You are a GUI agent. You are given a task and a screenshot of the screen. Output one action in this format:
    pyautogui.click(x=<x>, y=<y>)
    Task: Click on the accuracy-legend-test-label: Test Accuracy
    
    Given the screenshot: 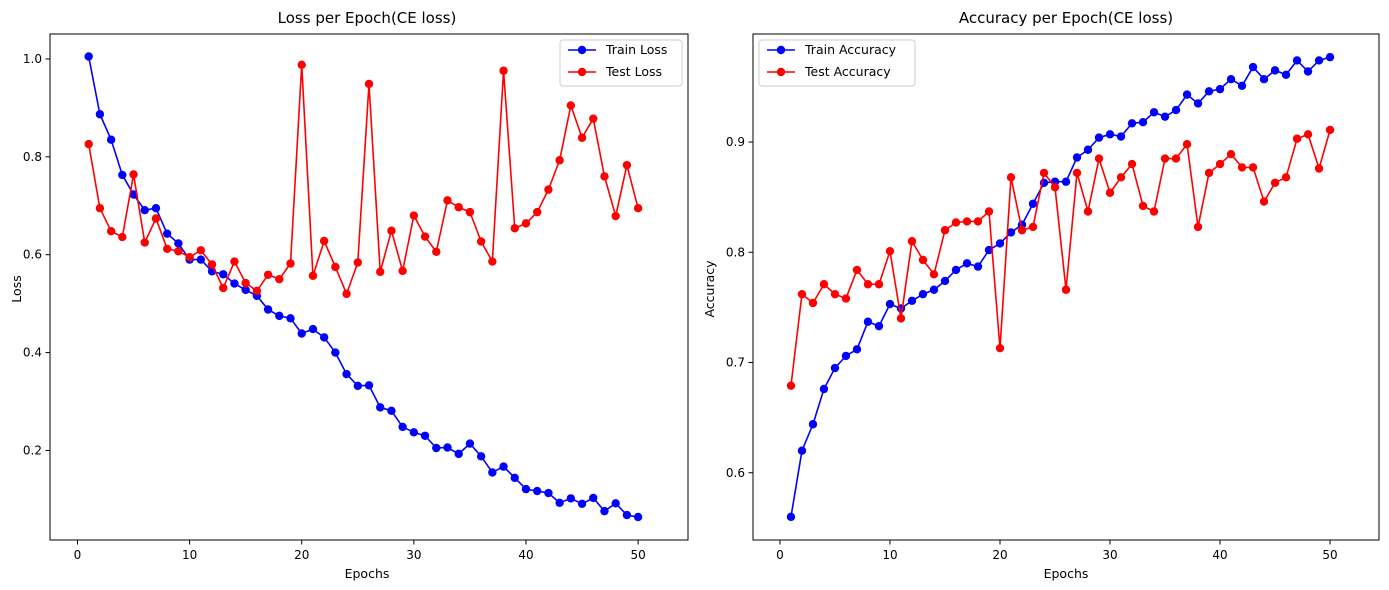 What is the action you would take?
    pyautogui.click(x=847, y=71)
    